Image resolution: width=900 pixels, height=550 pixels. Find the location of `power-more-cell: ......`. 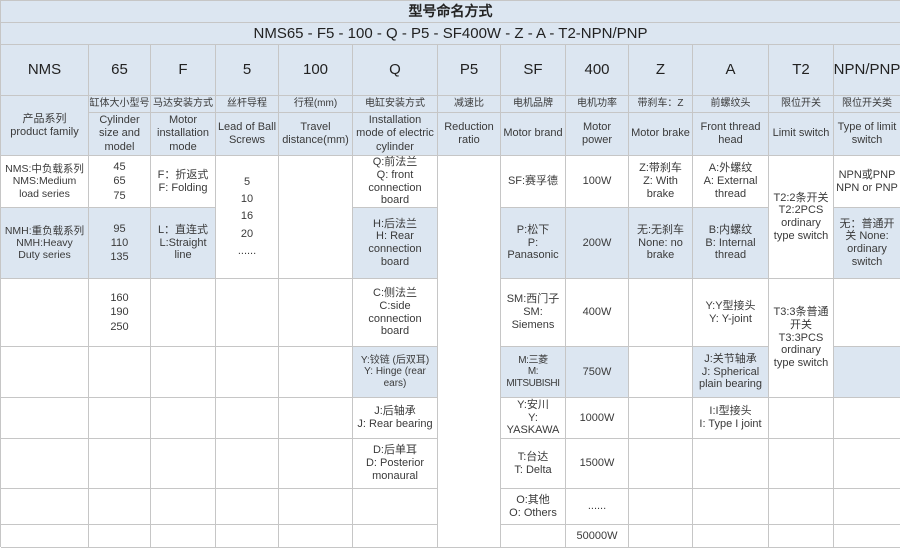

power-more-cell: ...... is located at coordinates (597, 507).